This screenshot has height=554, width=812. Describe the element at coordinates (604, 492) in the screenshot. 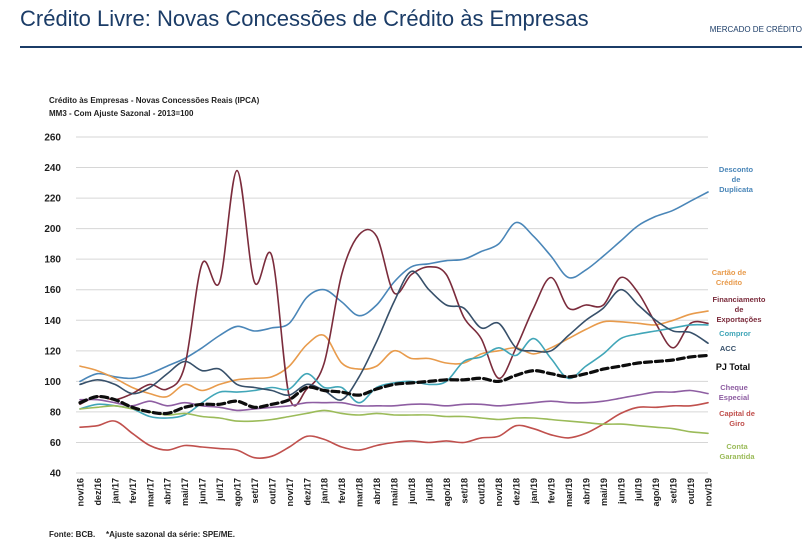

I see `x-tick-label: mai/19` at that location.